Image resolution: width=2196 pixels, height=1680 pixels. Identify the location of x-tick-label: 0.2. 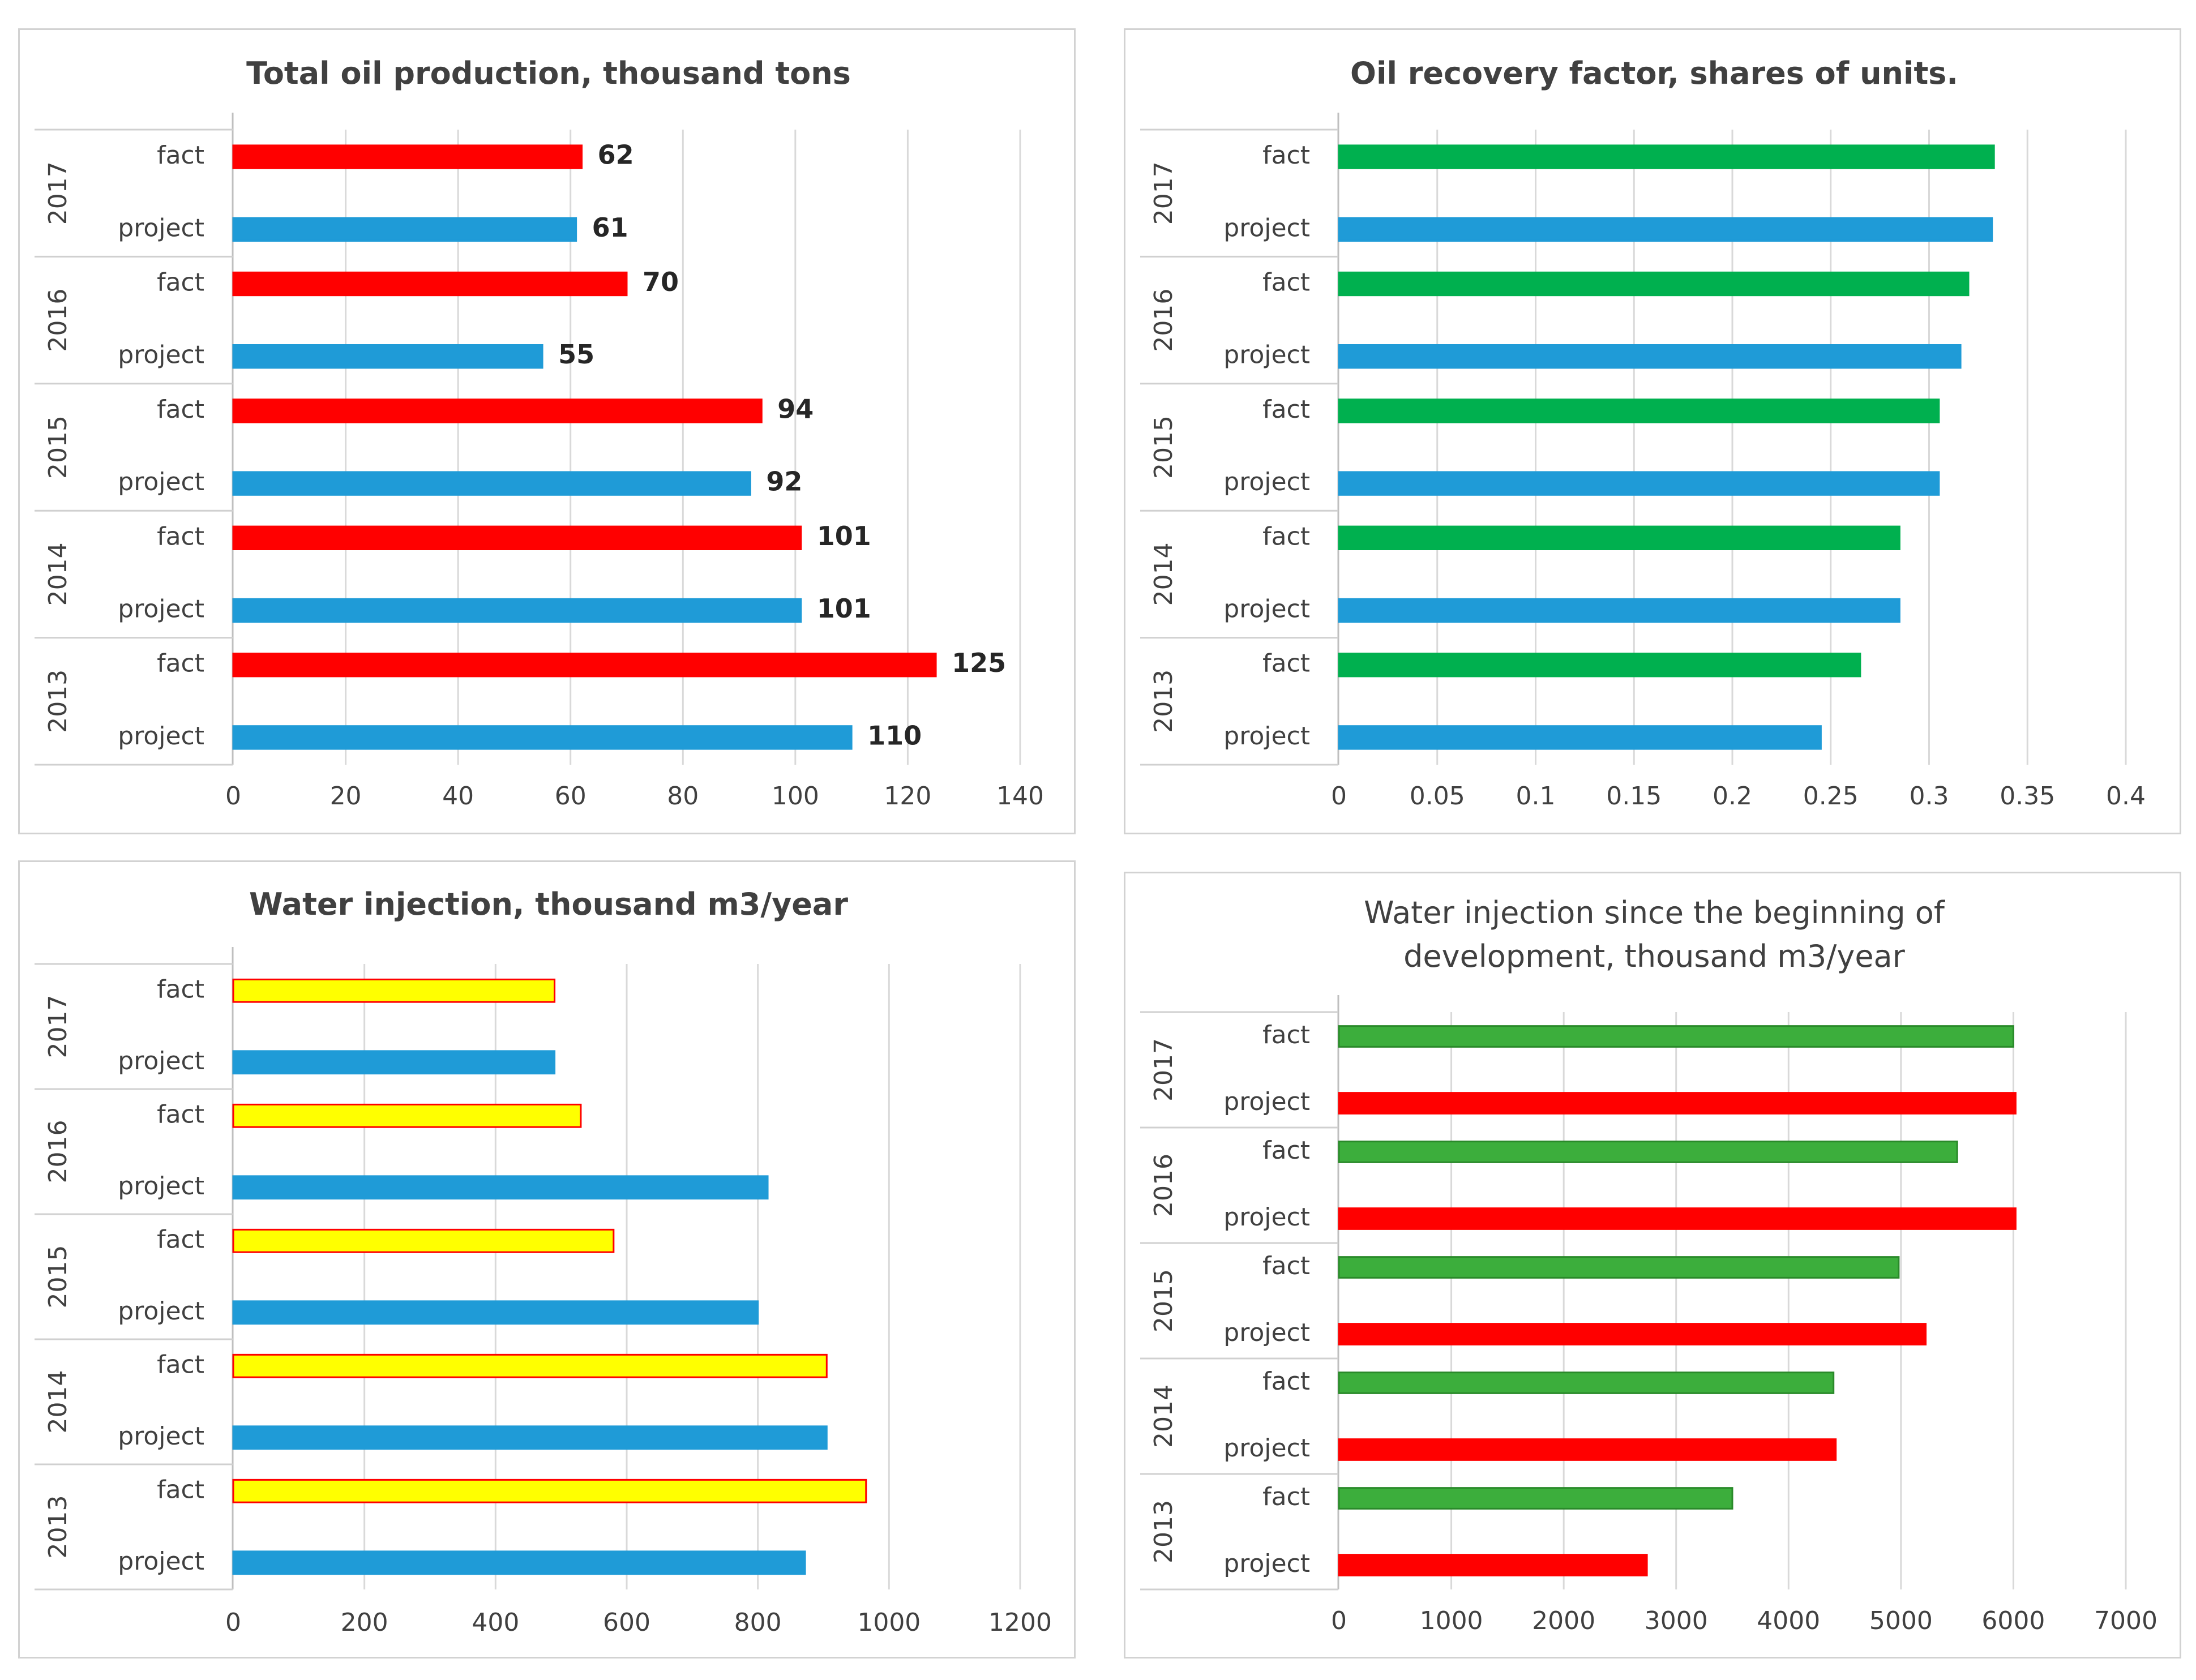
(1733, 796).